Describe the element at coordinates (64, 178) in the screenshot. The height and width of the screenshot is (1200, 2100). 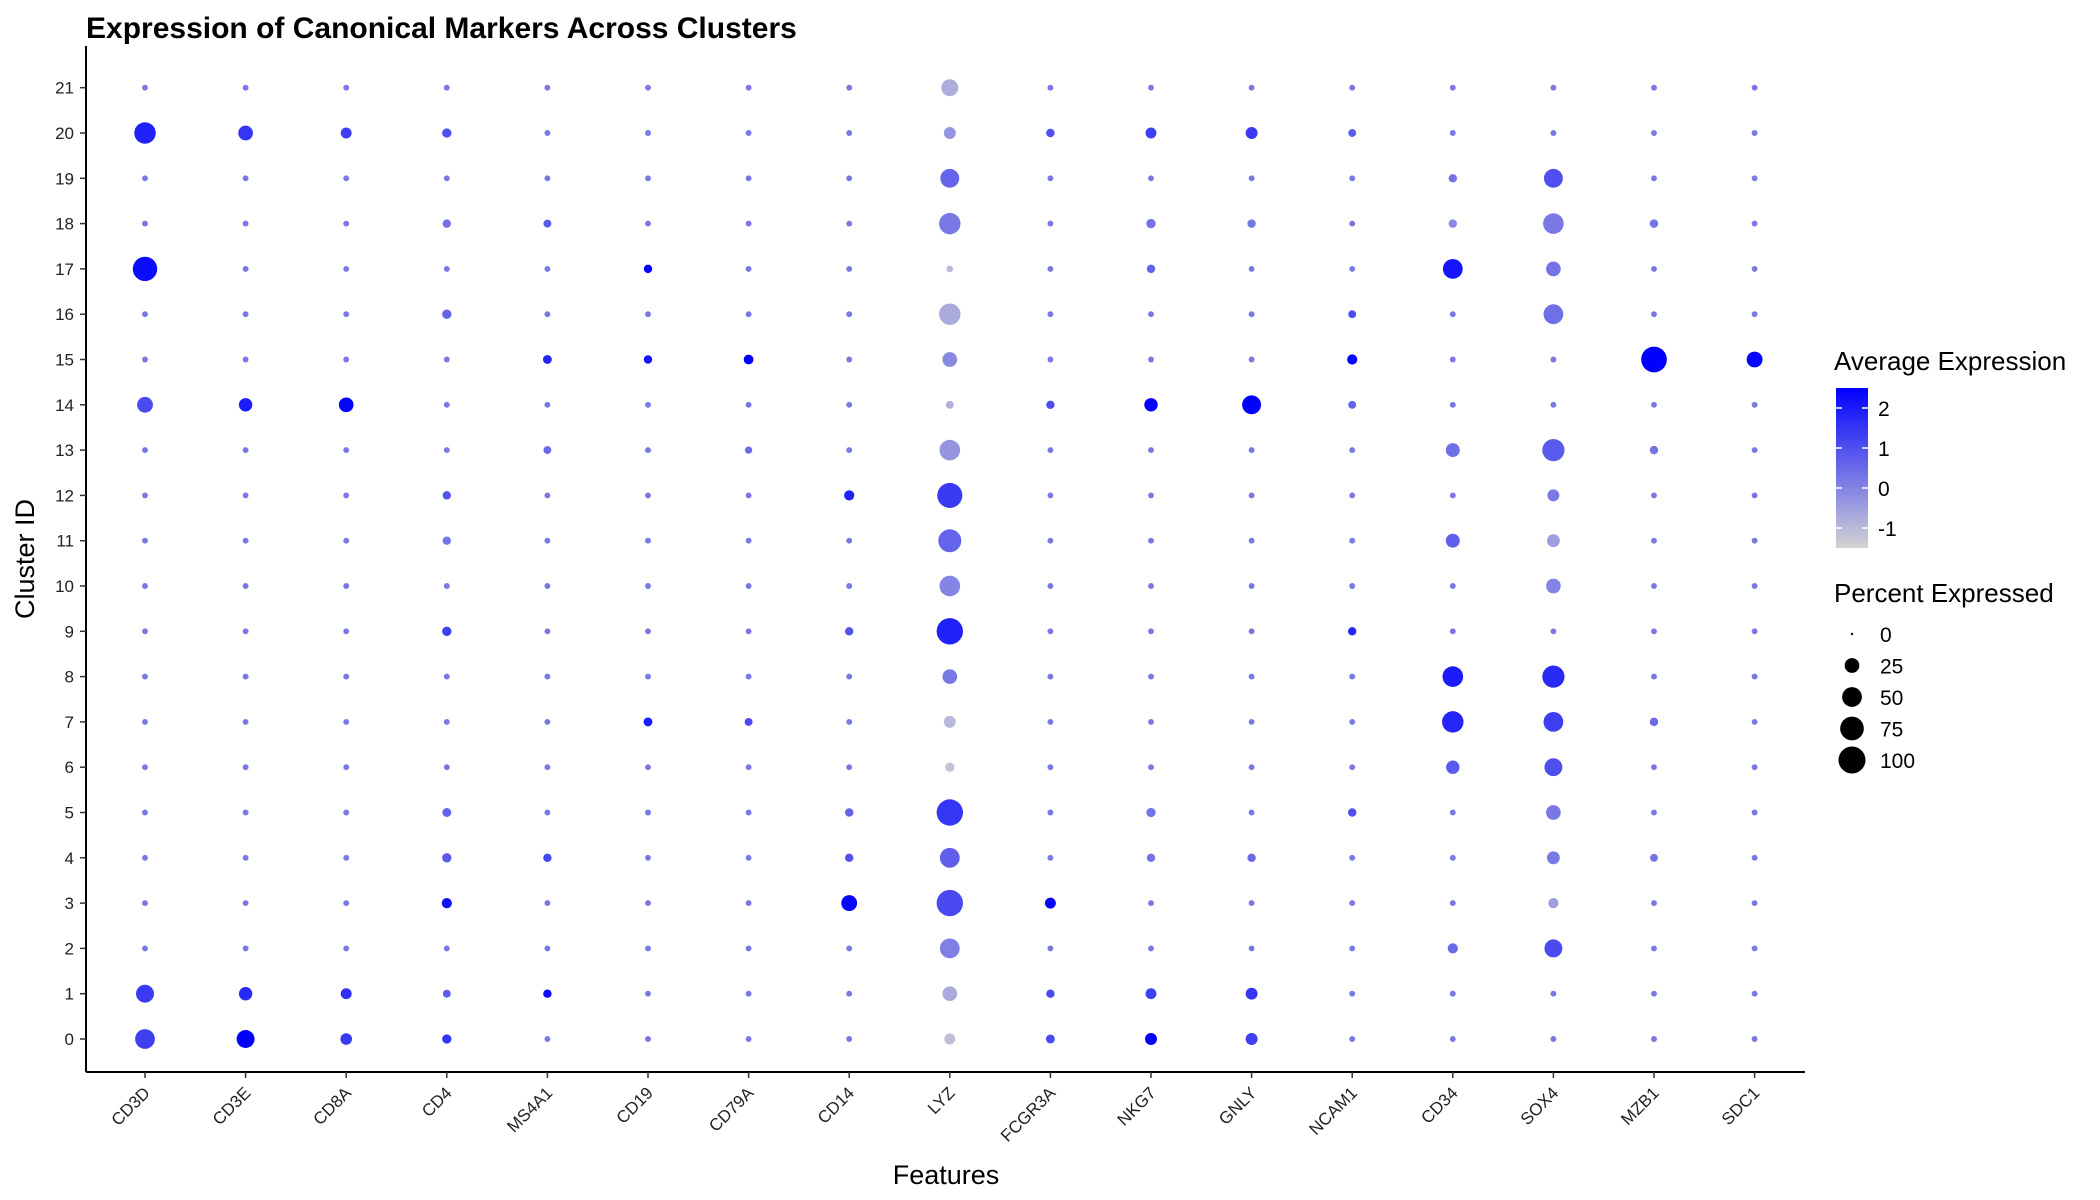
I see `y-tick-label-19: 19` at that location.